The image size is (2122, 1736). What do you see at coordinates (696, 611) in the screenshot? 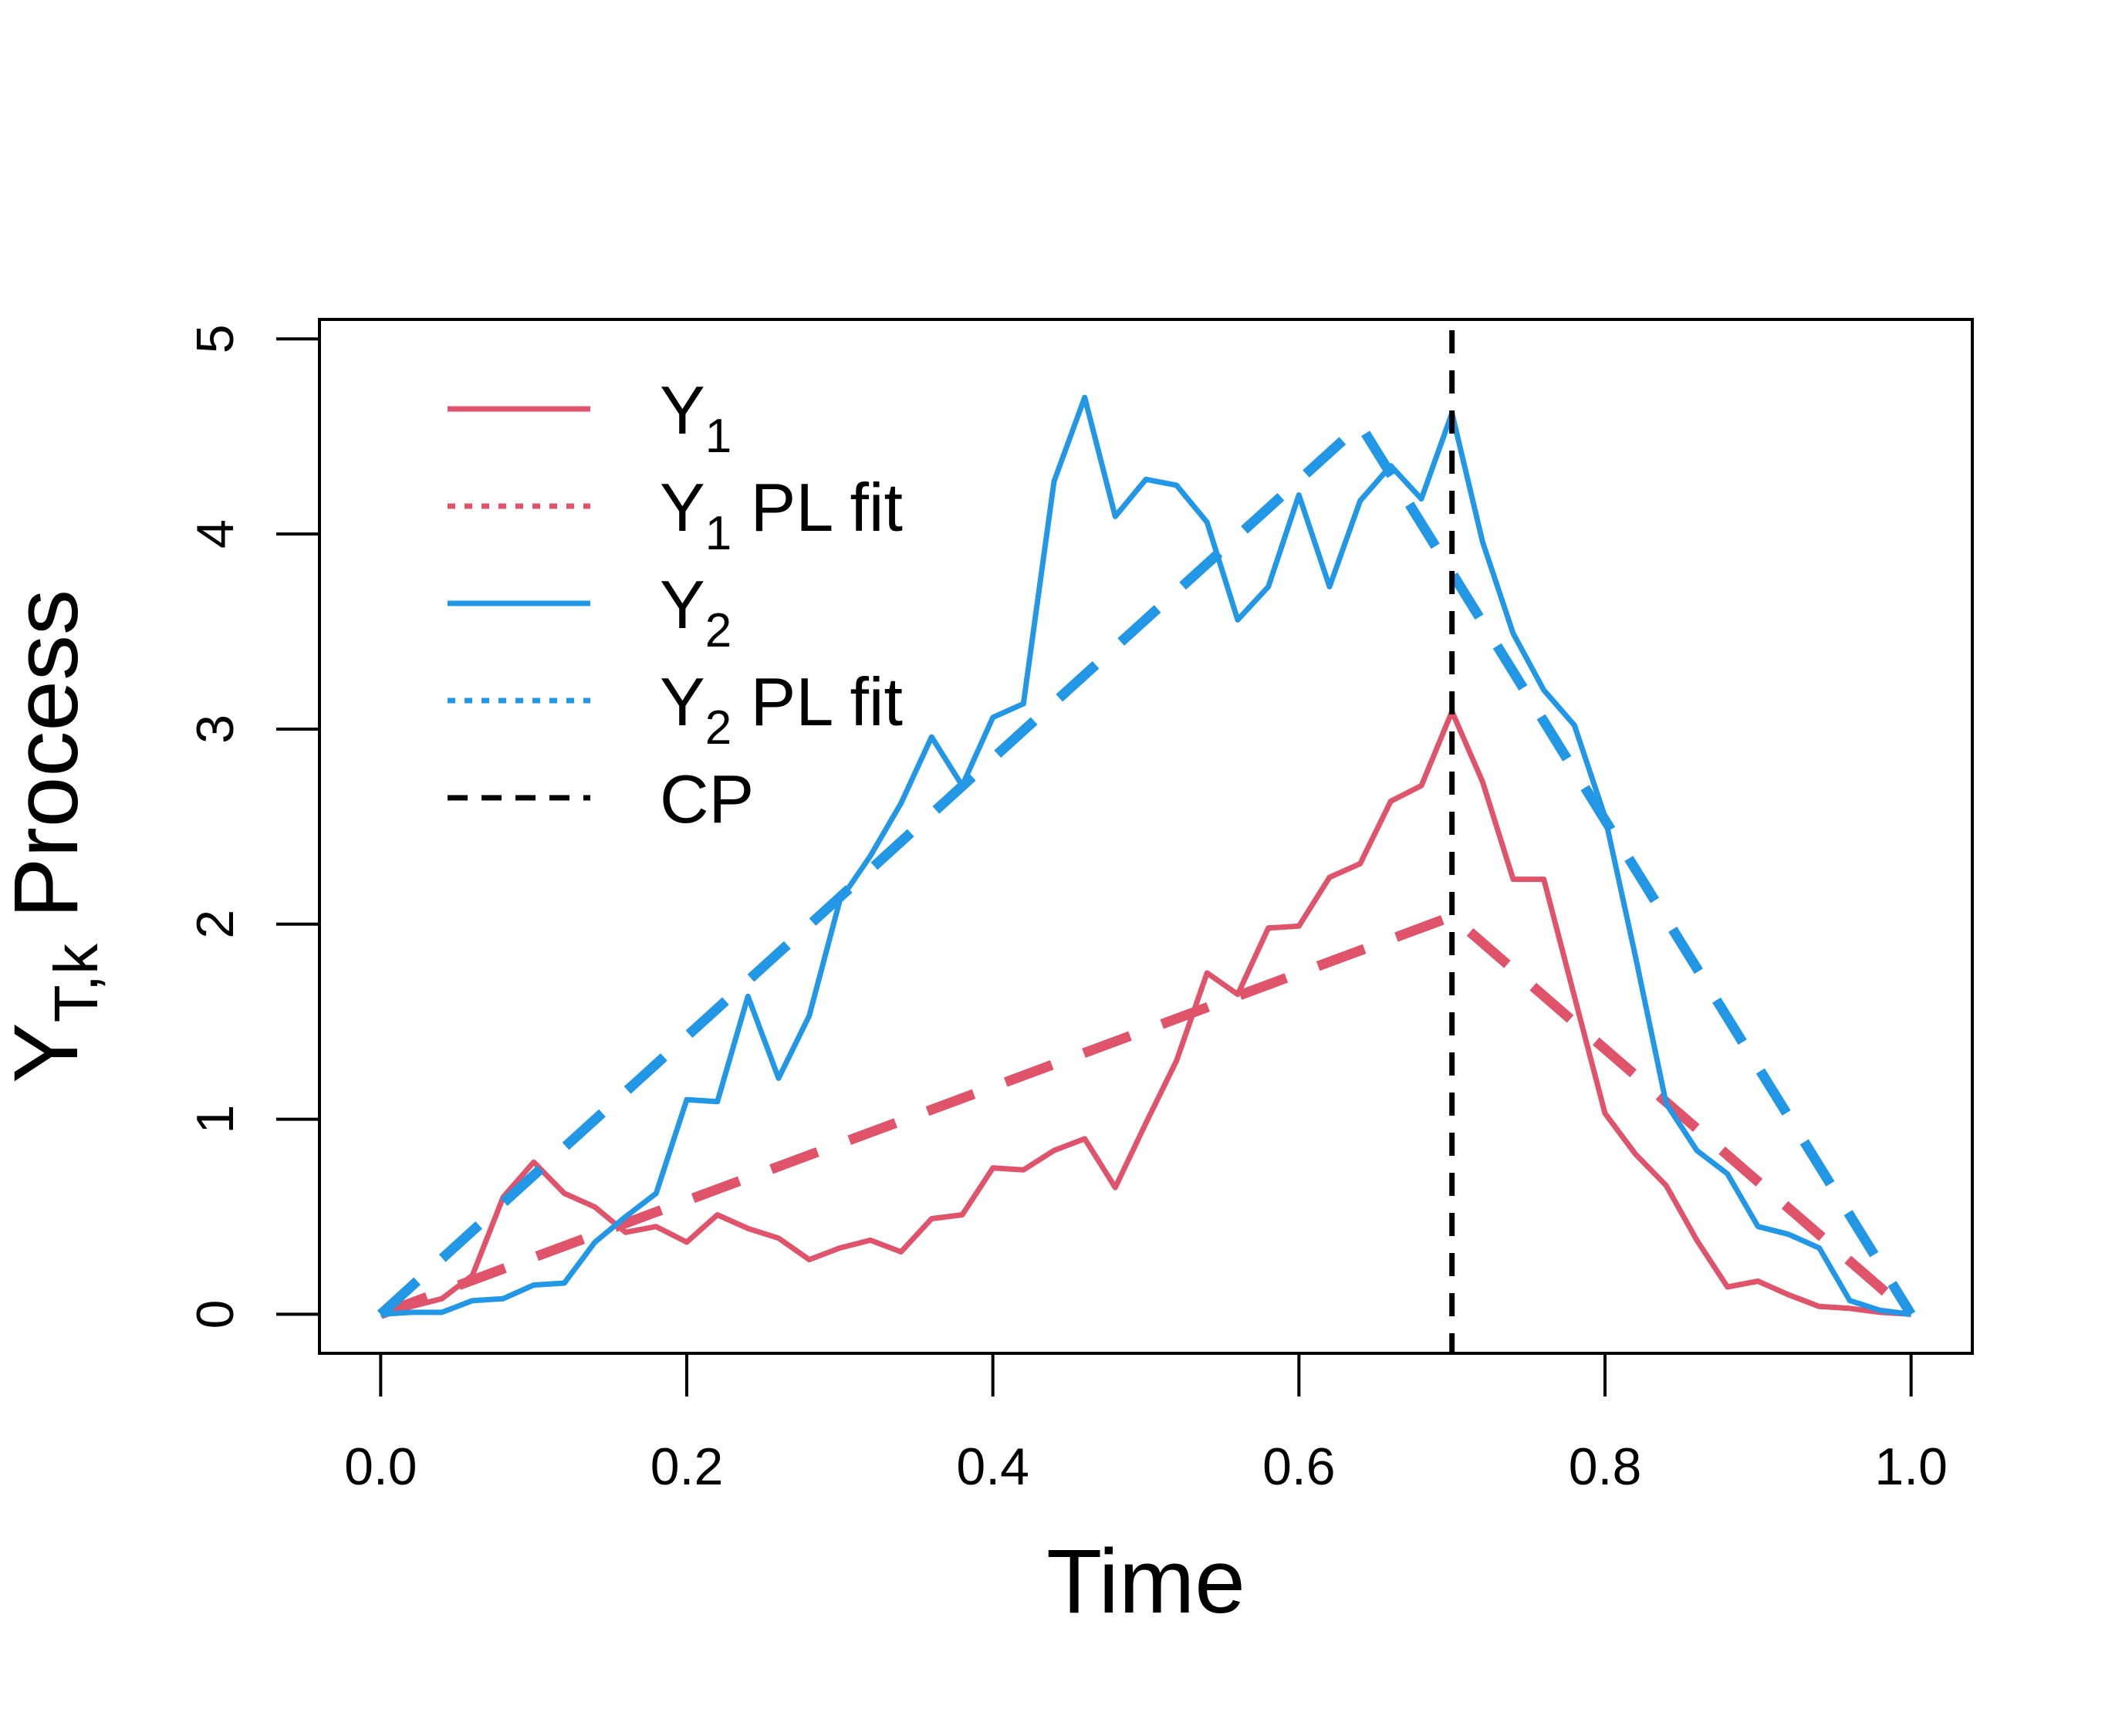
I see `legend-label: Y2` at bounding box center [696, 611].